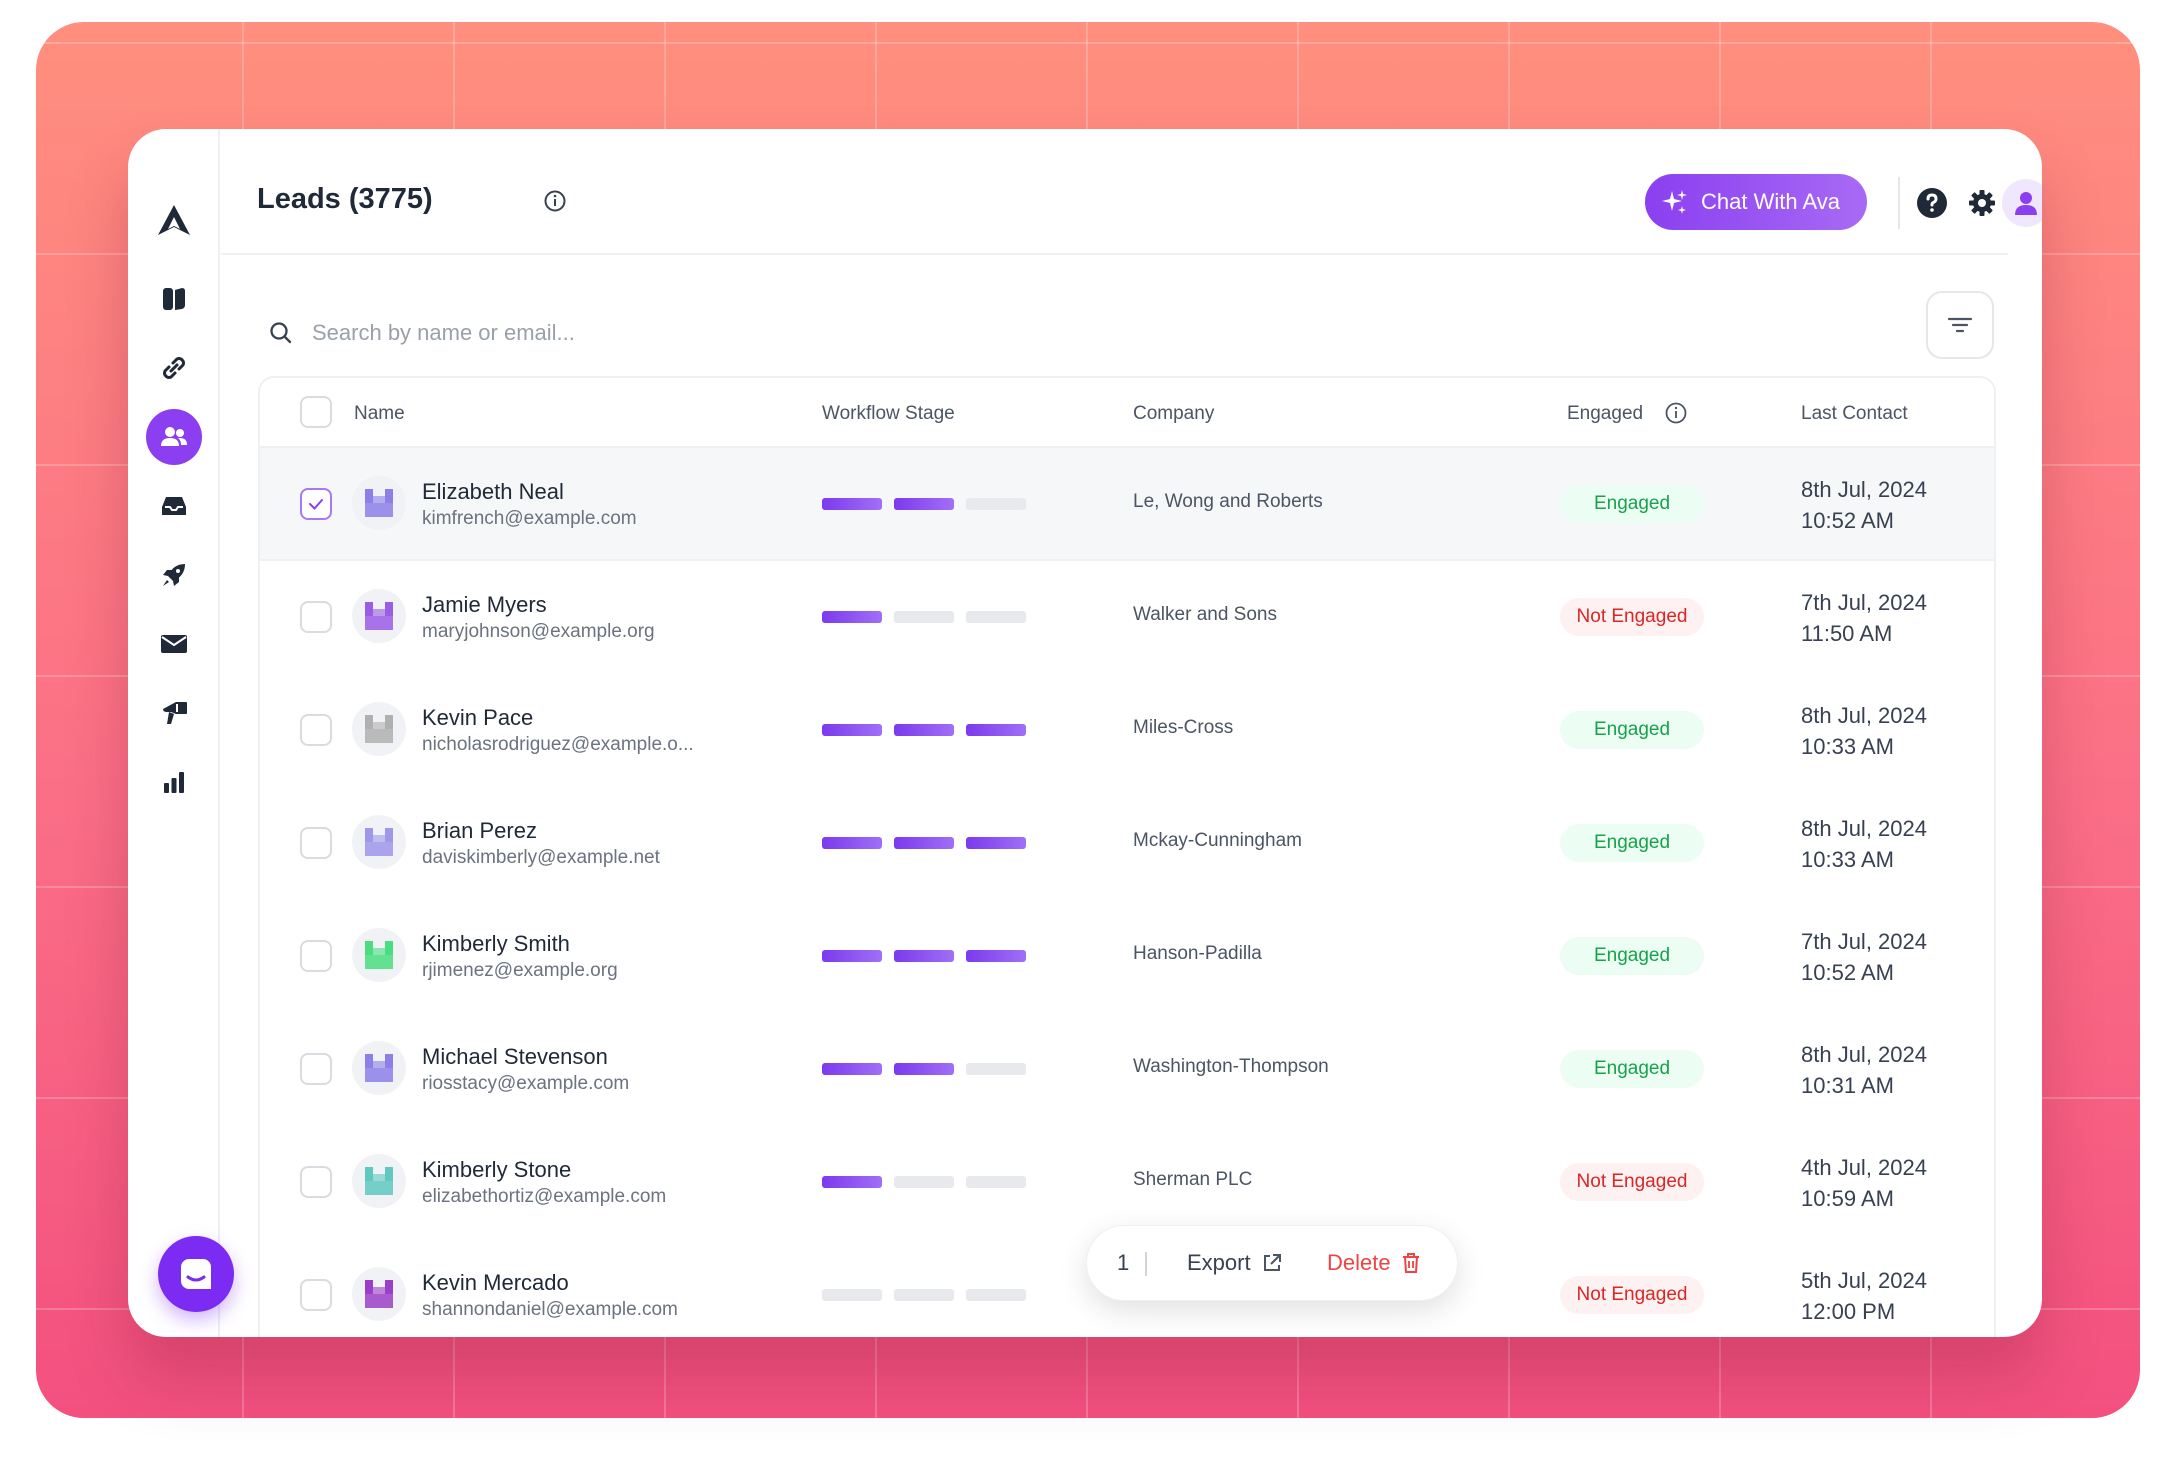 The width and height of the screenshot is (2168, 1464). I want to click on last-contact-time: 10:31 AM, so click(1847, 1085).